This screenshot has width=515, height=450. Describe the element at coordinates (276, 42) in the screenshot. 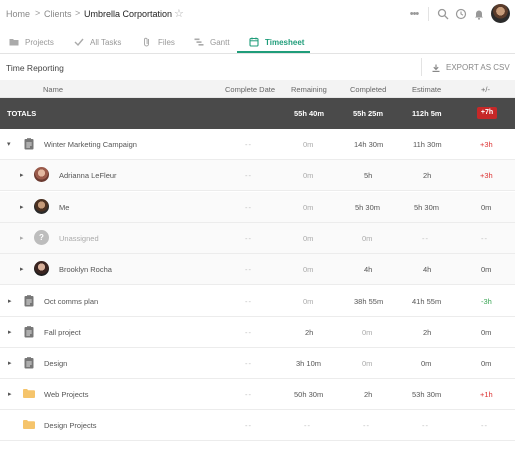

I see `tab-timesheet: Timesheet` at that location.